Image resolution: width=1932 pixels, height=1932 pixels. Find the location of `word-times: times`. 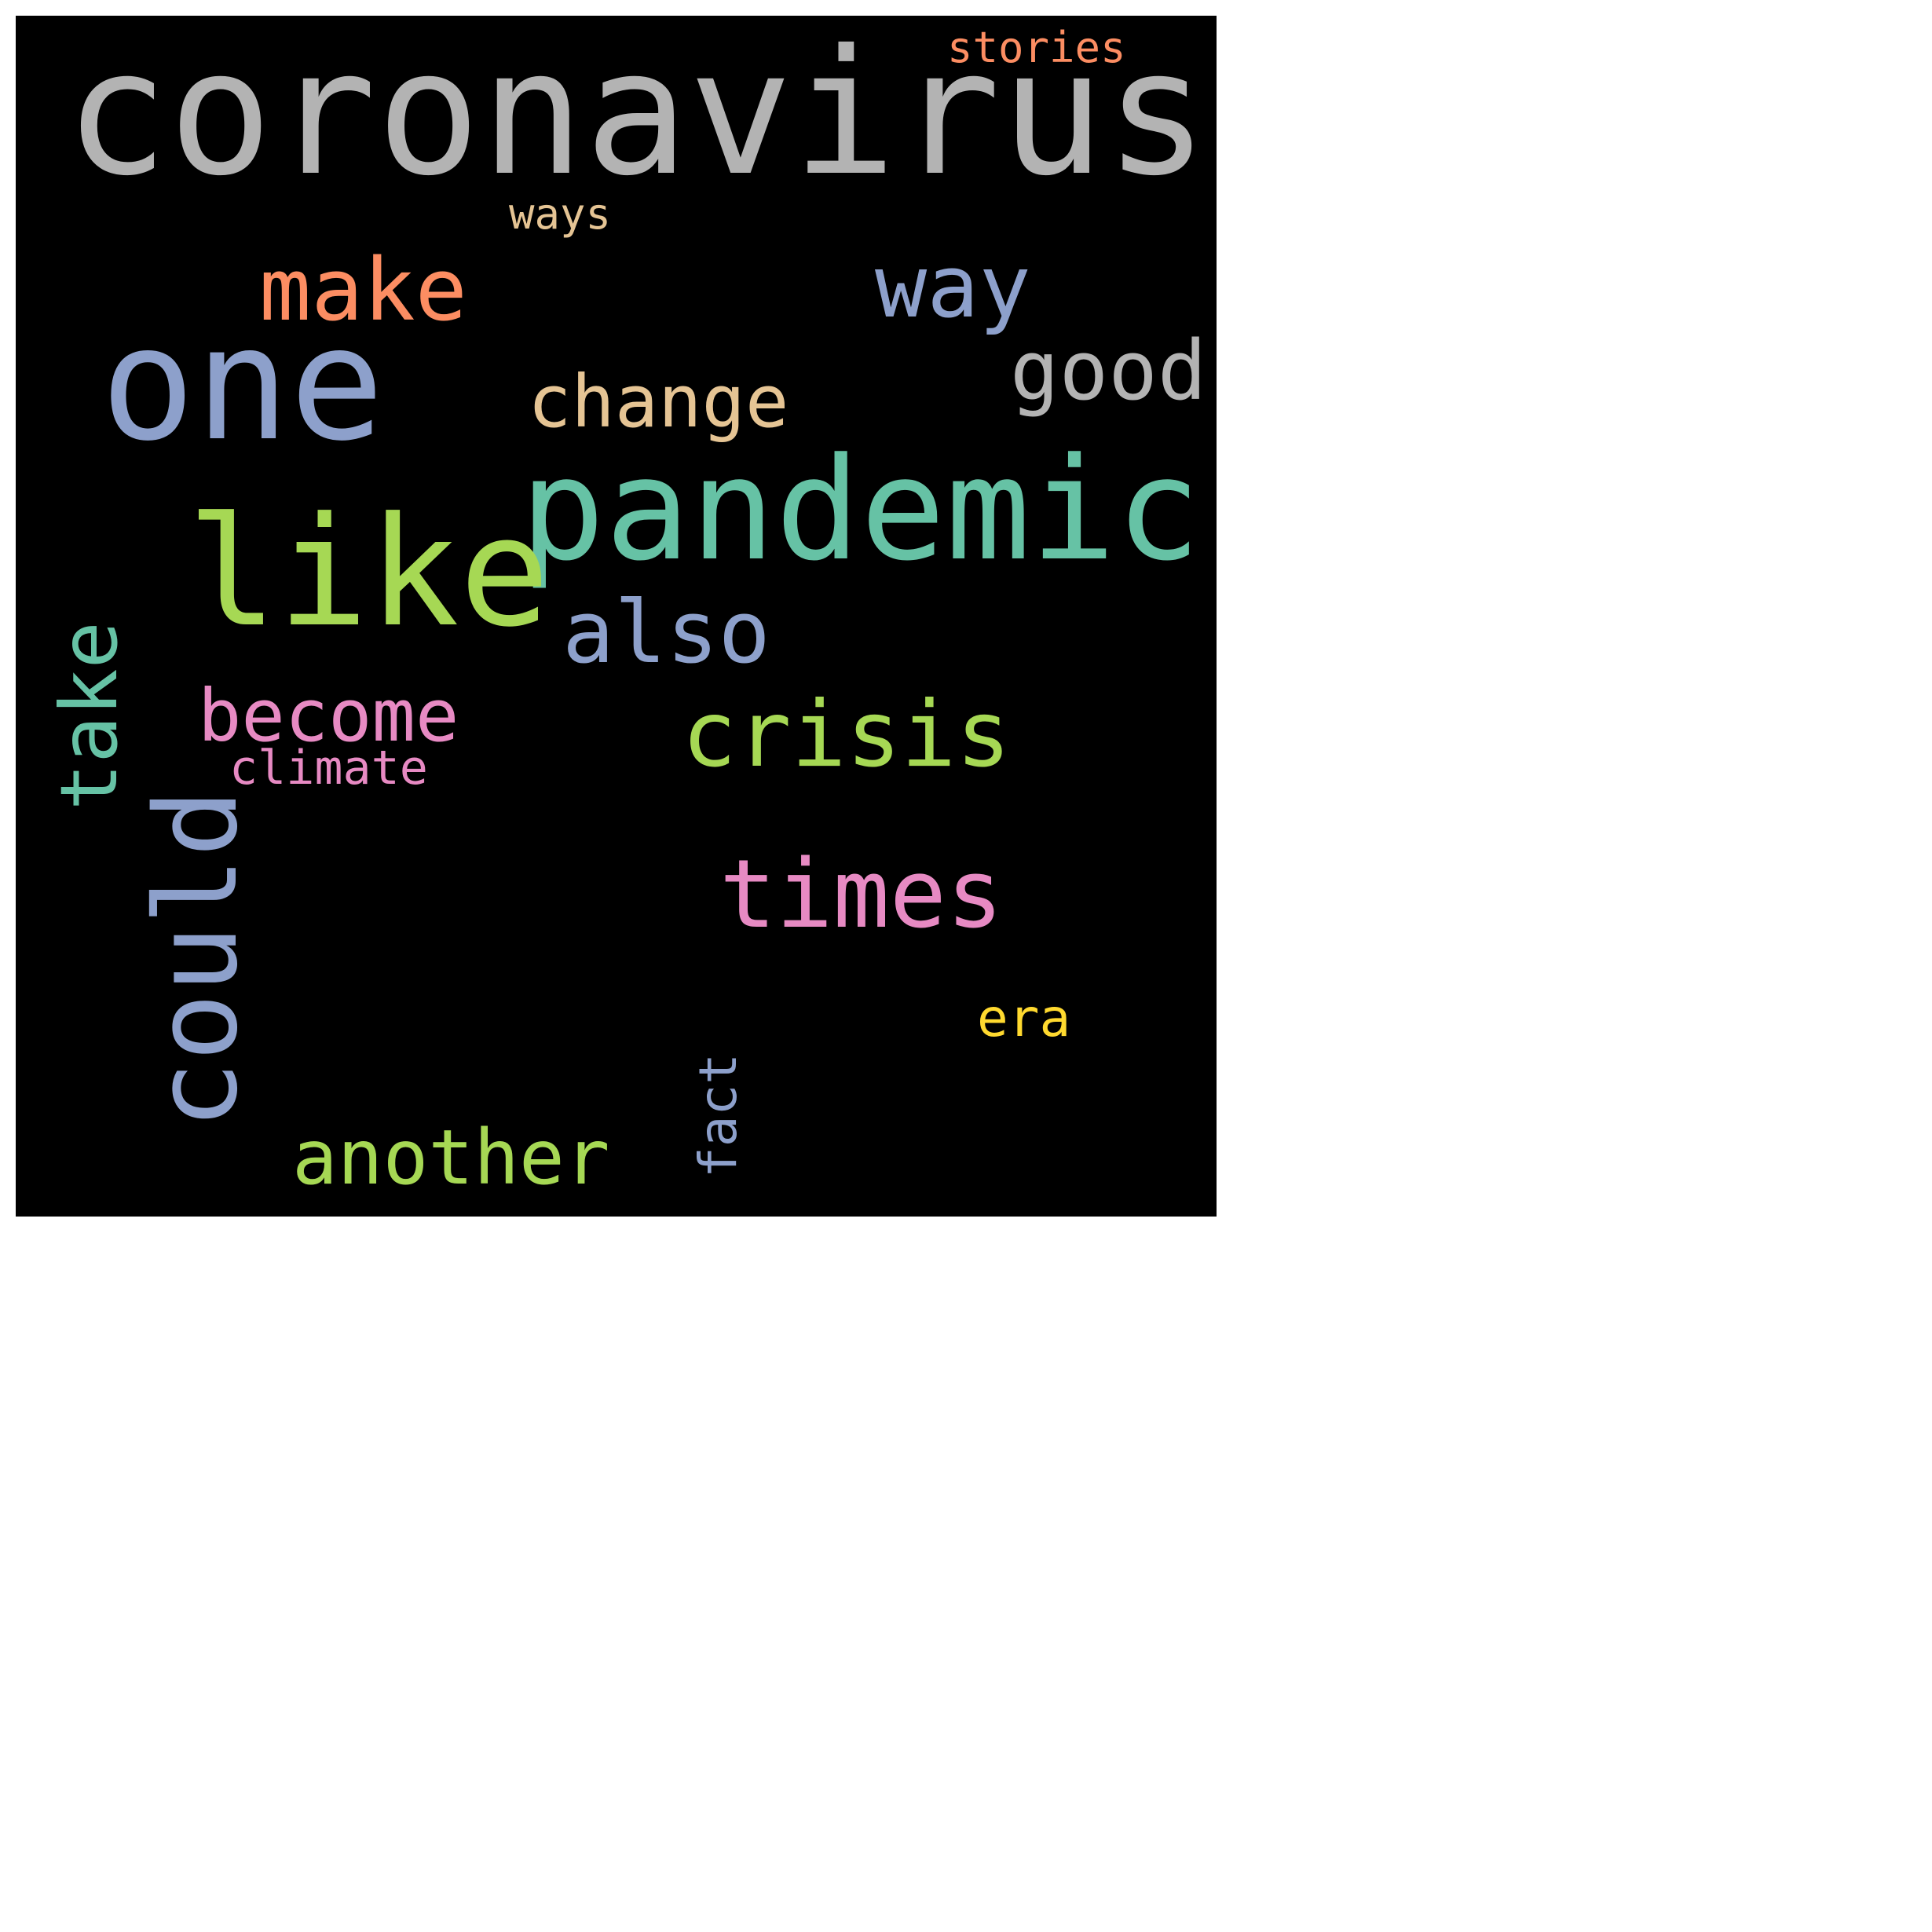

word-times: times is located at coordinates (862, 895).